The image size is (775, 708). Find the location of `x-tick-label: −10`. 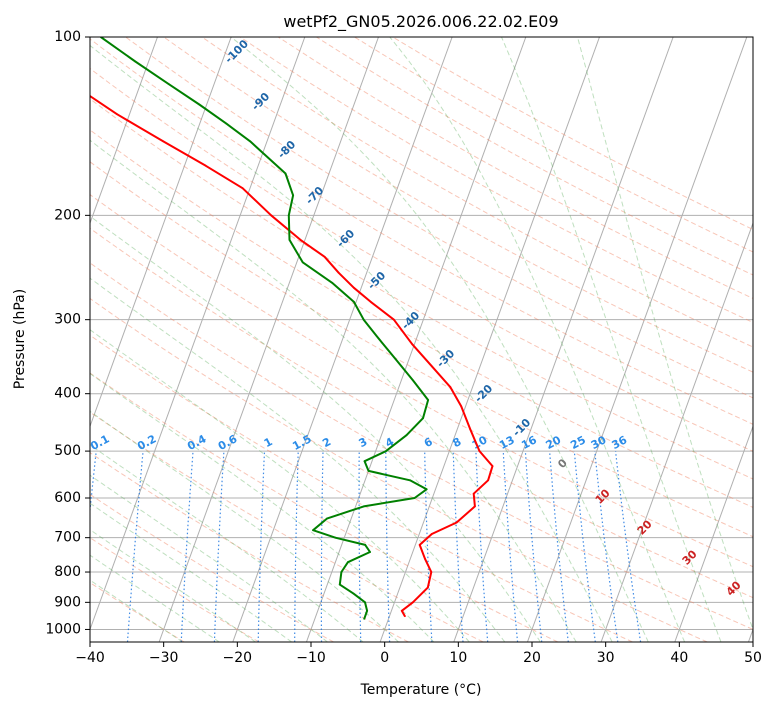

x-tick-label: −10 is located at coordinates (311, 658).